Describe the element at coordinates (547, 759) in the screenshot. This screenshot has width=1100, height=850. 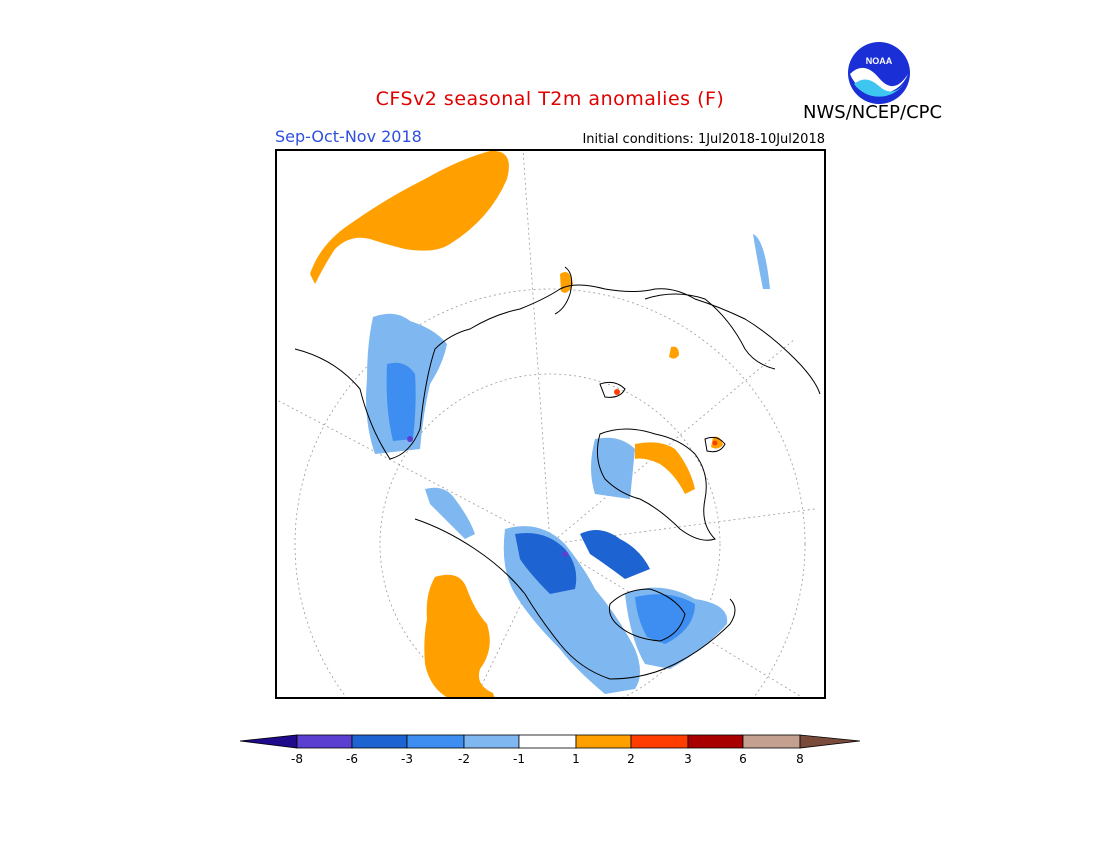
I see `colorbar-labels: -8 -6 -3 -2 -1 1 2 3 6 8` at that location.